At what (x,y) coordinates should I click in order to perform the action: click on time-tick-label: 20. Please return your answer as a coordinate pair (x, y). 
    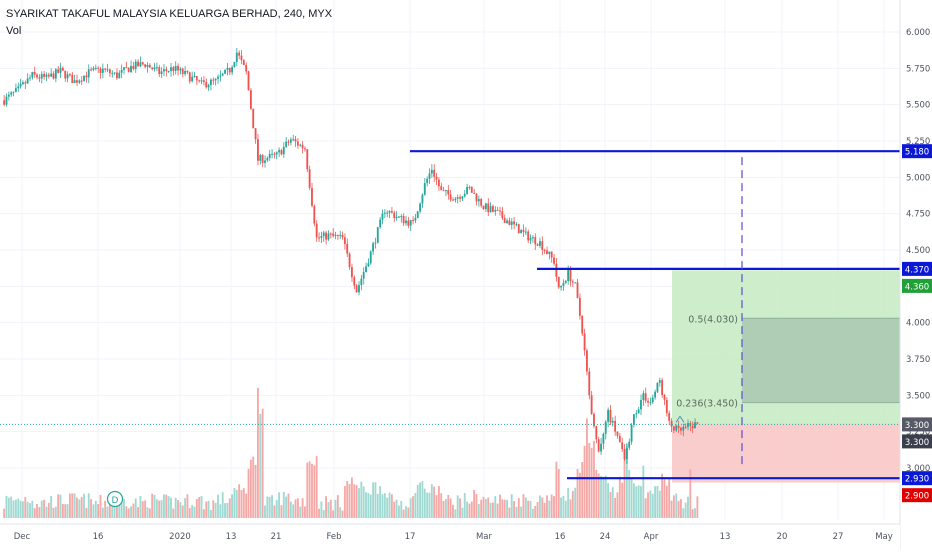
    Looking at the image, I should click on (782, 537).